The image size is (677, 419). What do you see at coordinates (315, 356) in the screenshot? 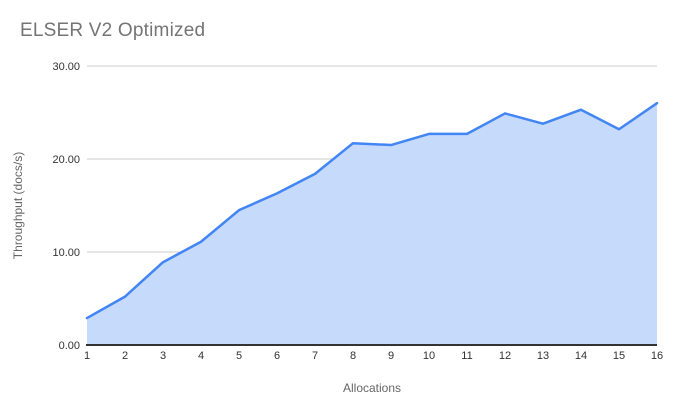
I see `x-tick-label: 7` at bounding box center [315, 356].